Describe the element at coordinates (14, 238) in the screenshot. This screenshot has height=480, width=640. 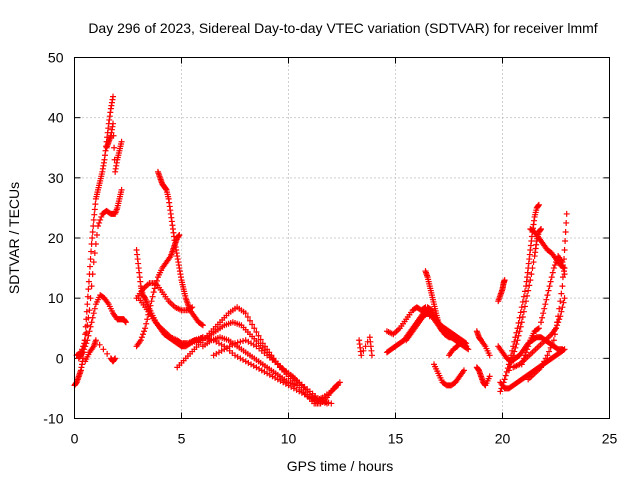
I see `y-axis-label: SDTVAR / TECUs` at that location.